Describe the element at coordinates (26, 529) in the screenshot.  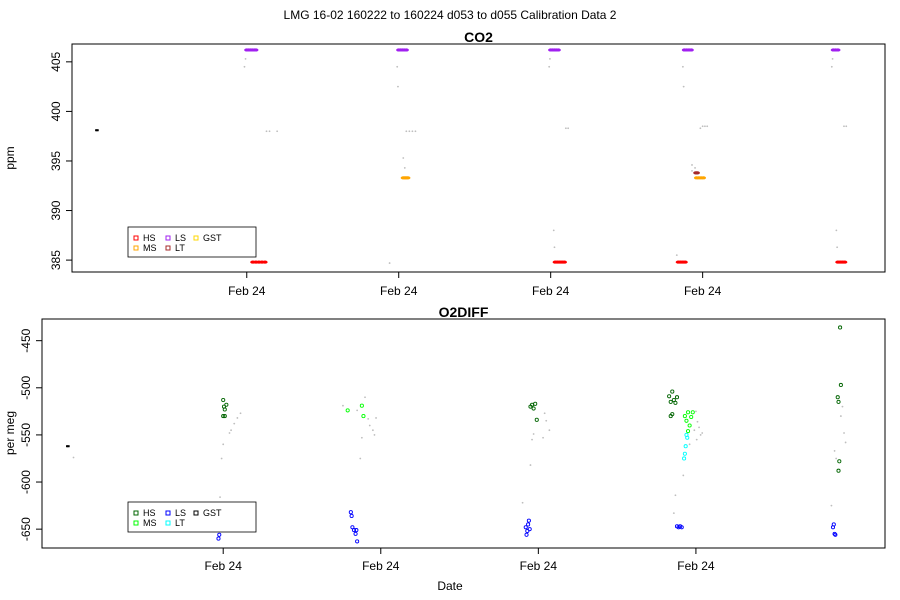
I see `y-tick-label: -650` at that location.